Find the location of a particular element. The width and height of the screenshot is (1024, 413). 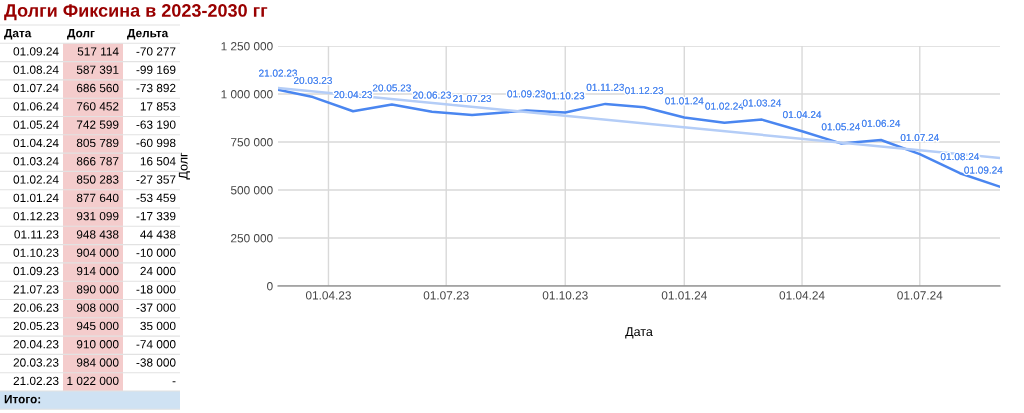

text: 908 000 is located at coordinates (97, 307).